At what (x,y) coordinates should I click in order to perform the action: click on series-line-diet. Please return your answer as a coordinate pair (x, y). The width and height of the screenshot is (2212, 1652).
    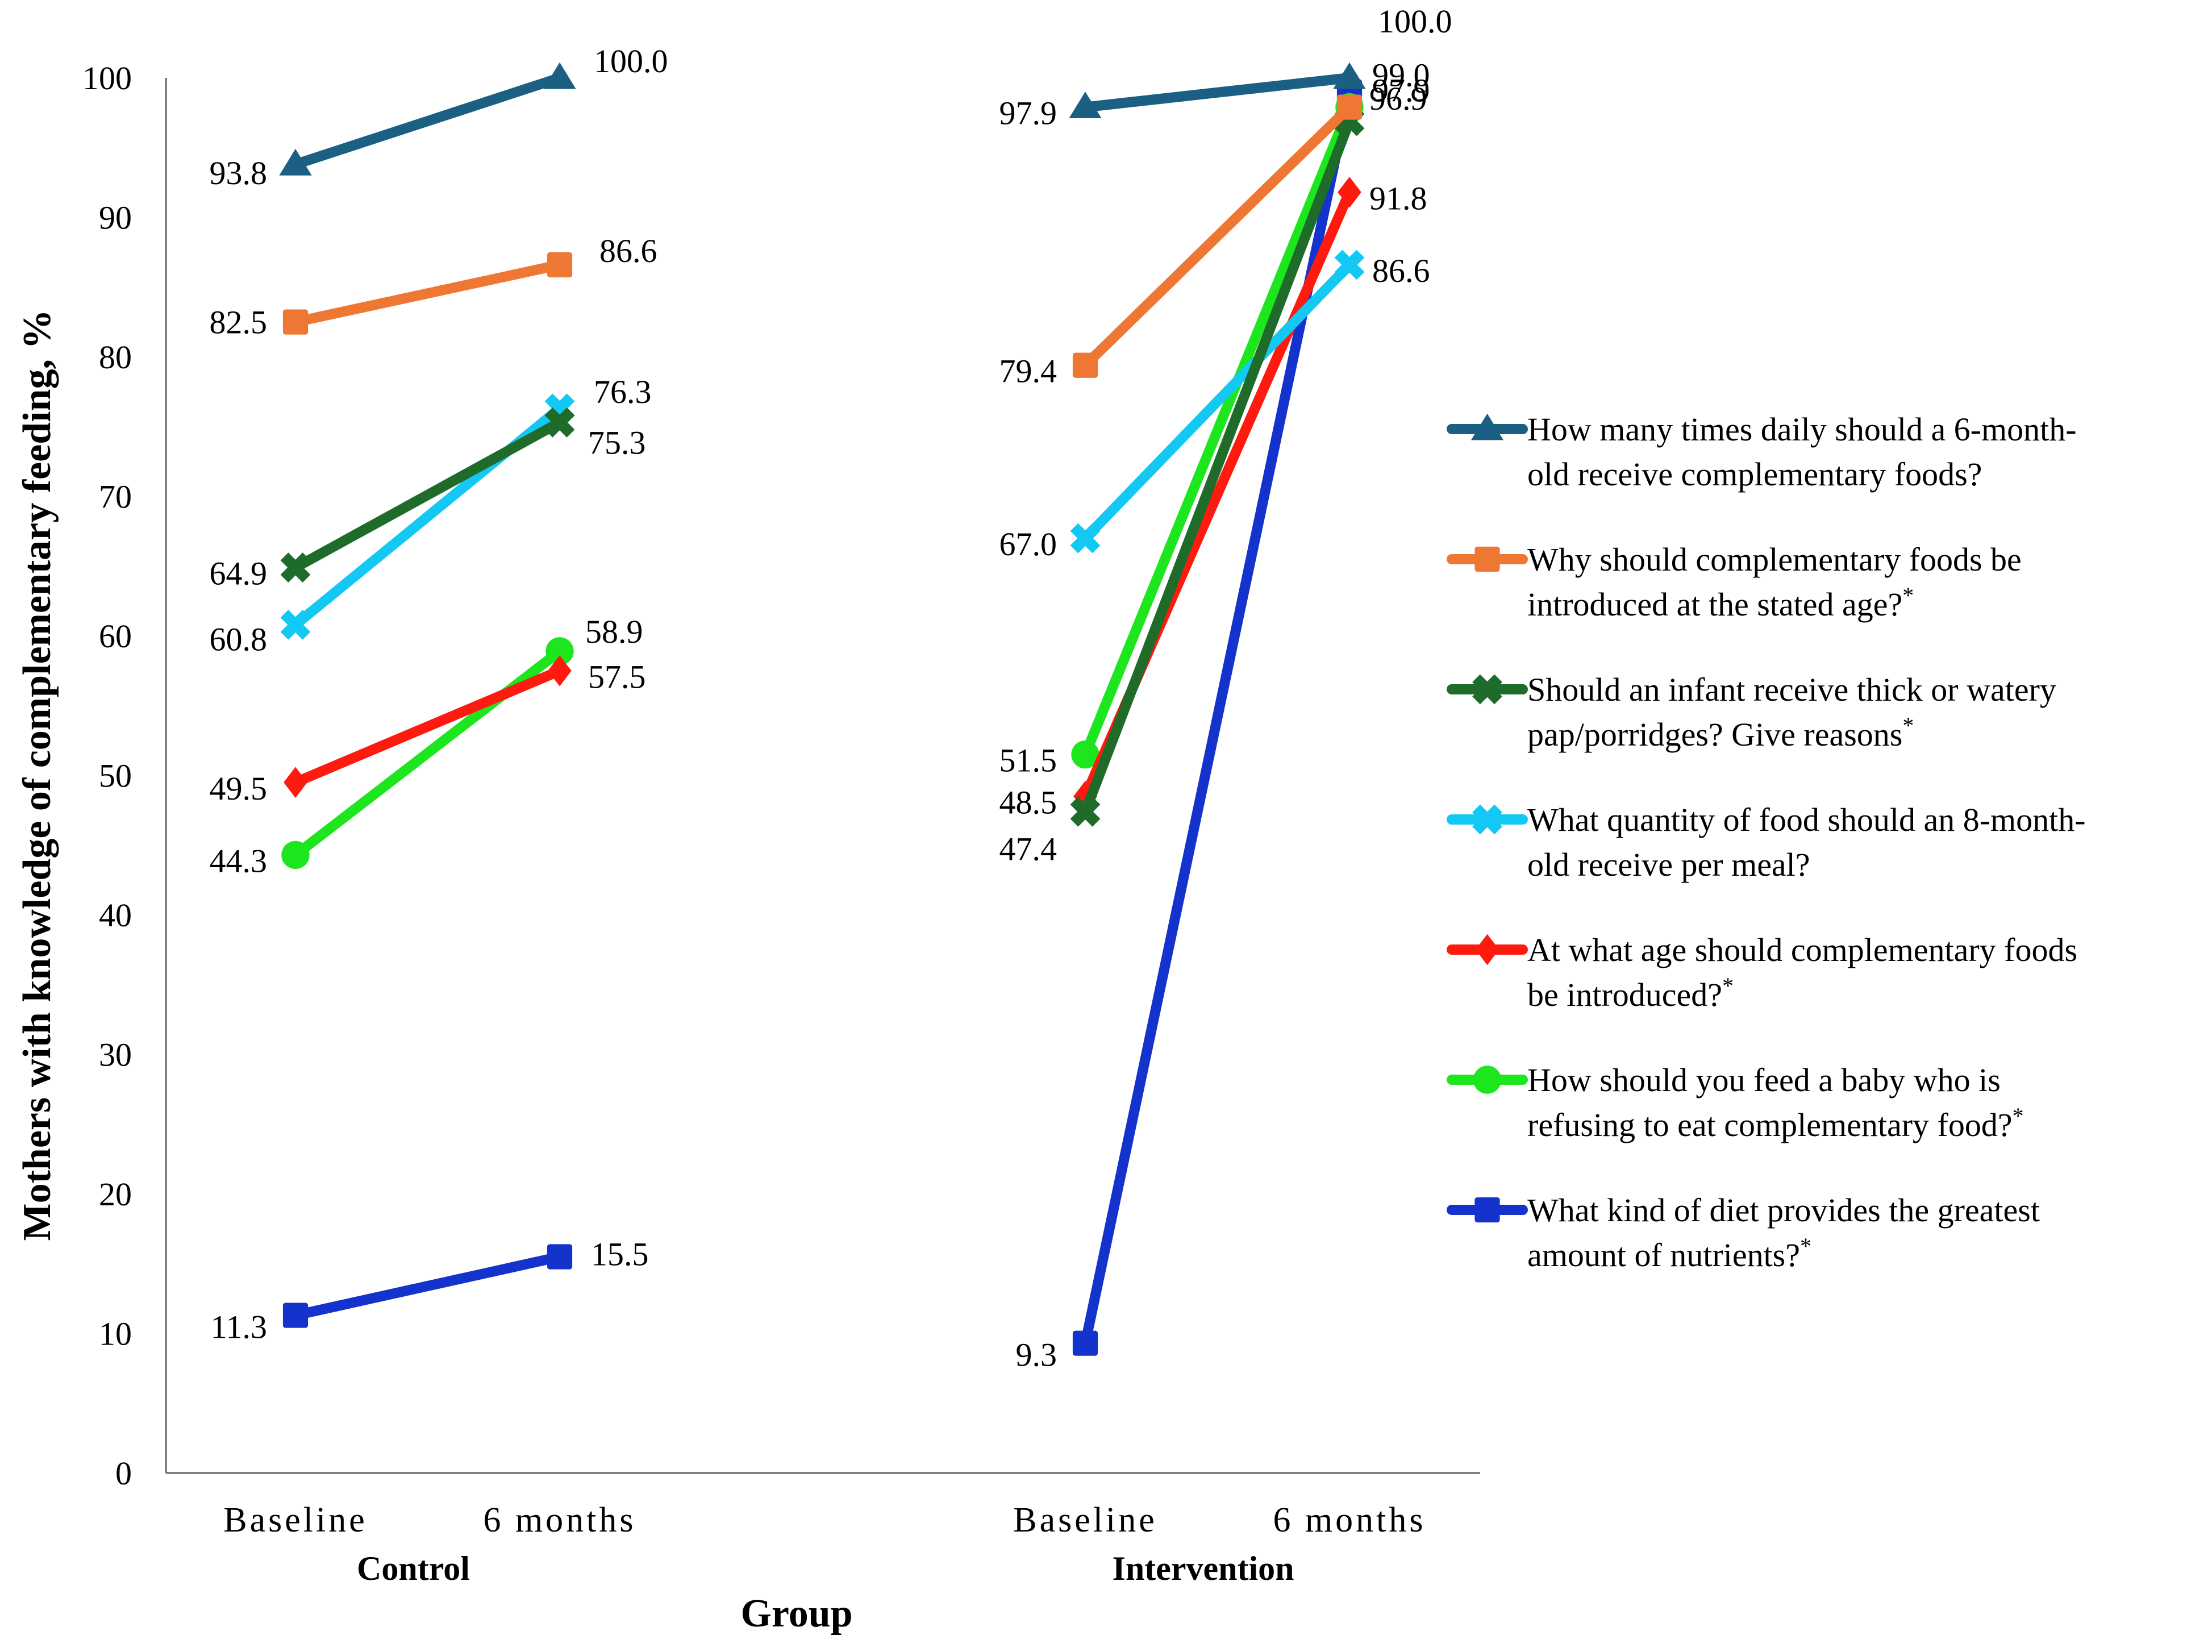
    Looking at the image, I should click on (428, 1286).